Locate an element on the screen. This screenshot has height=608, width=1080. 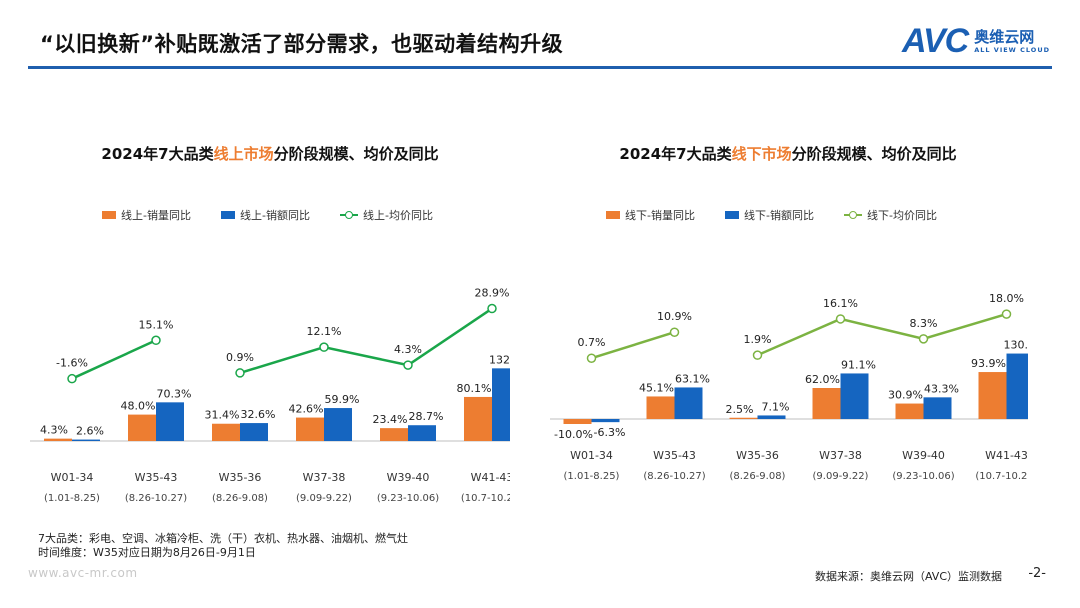
logo-en: ALL VIEW CLOUD is located at coordinates (1012, 49).